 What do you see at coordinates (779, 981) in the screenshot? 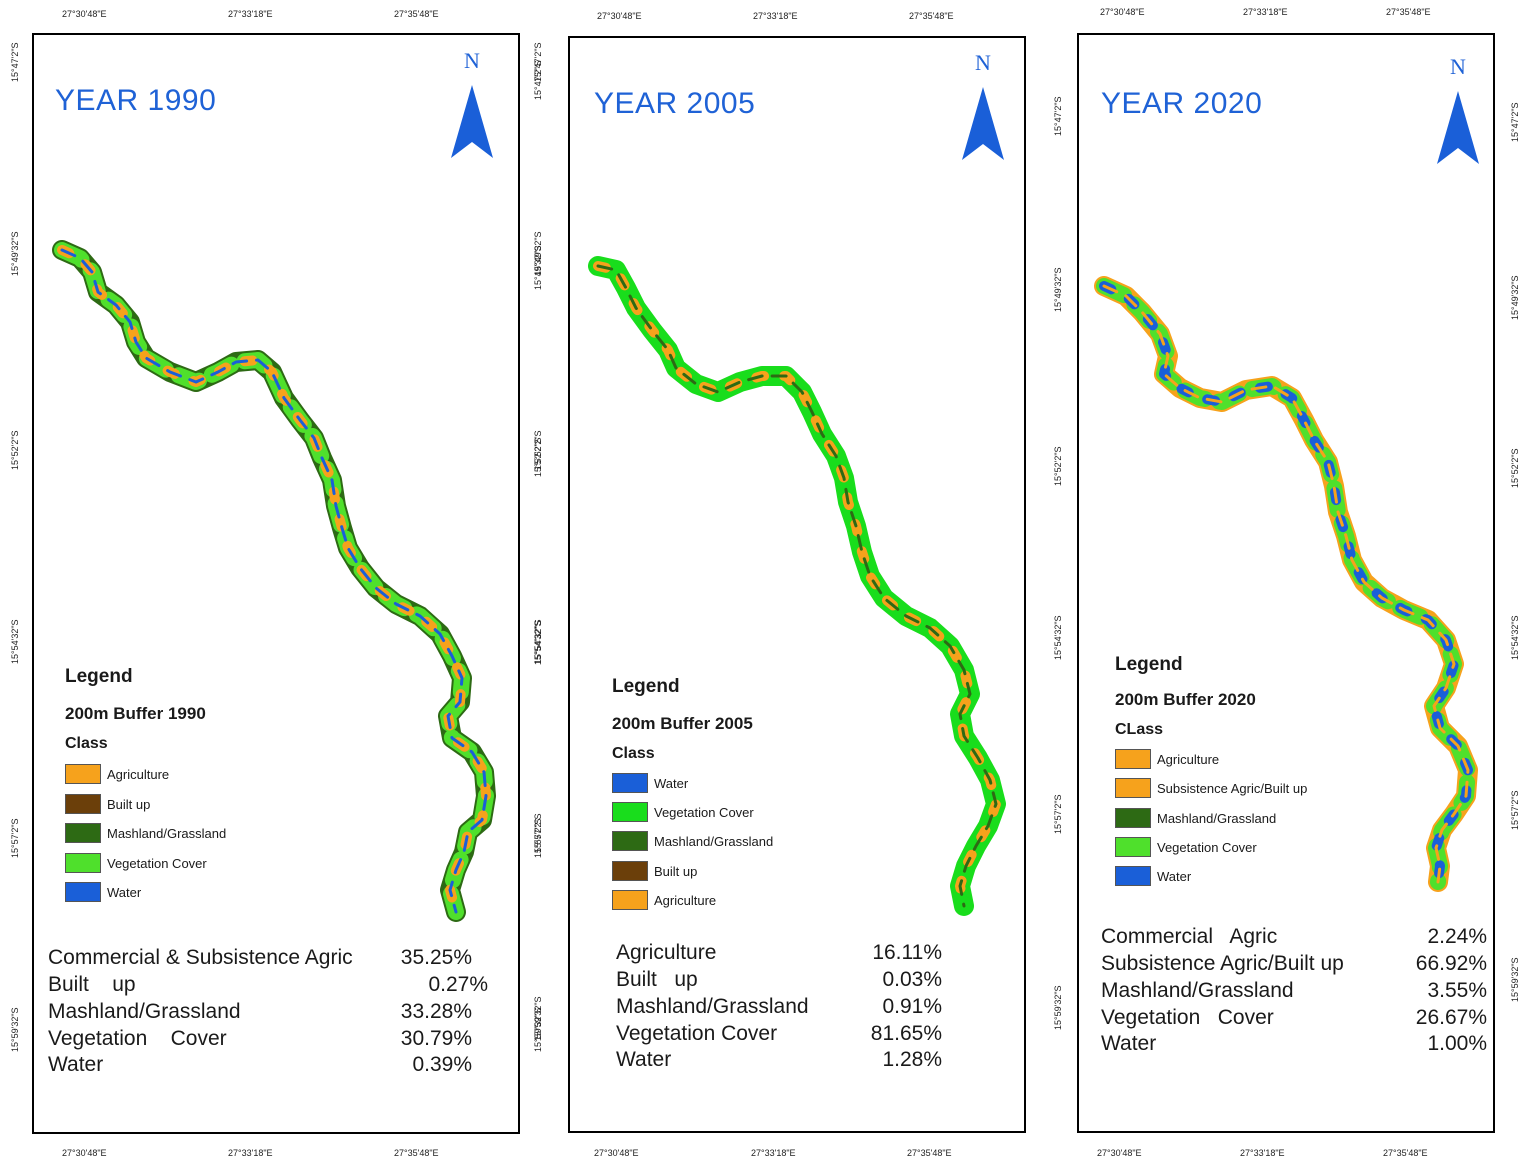
I see `stat-row: Built up 0.03%` at bounding box center [779, 981].